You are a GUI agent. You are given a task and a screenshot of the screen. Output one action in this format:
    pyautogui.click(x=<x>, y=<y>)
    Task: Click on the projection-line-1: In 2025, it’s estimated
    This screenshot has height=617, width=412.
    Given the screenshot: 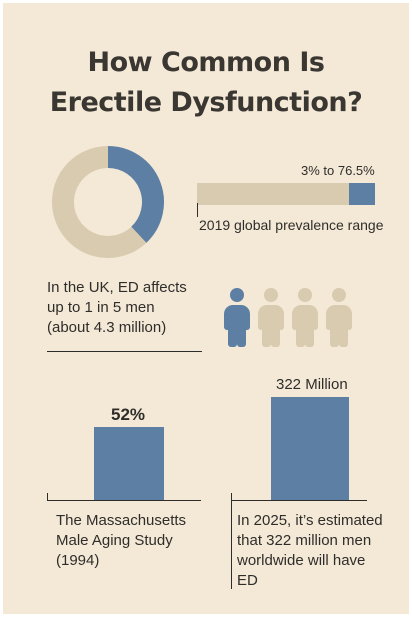 What is the action you would take?
    pyautogui.click(x=310, y=520)
    